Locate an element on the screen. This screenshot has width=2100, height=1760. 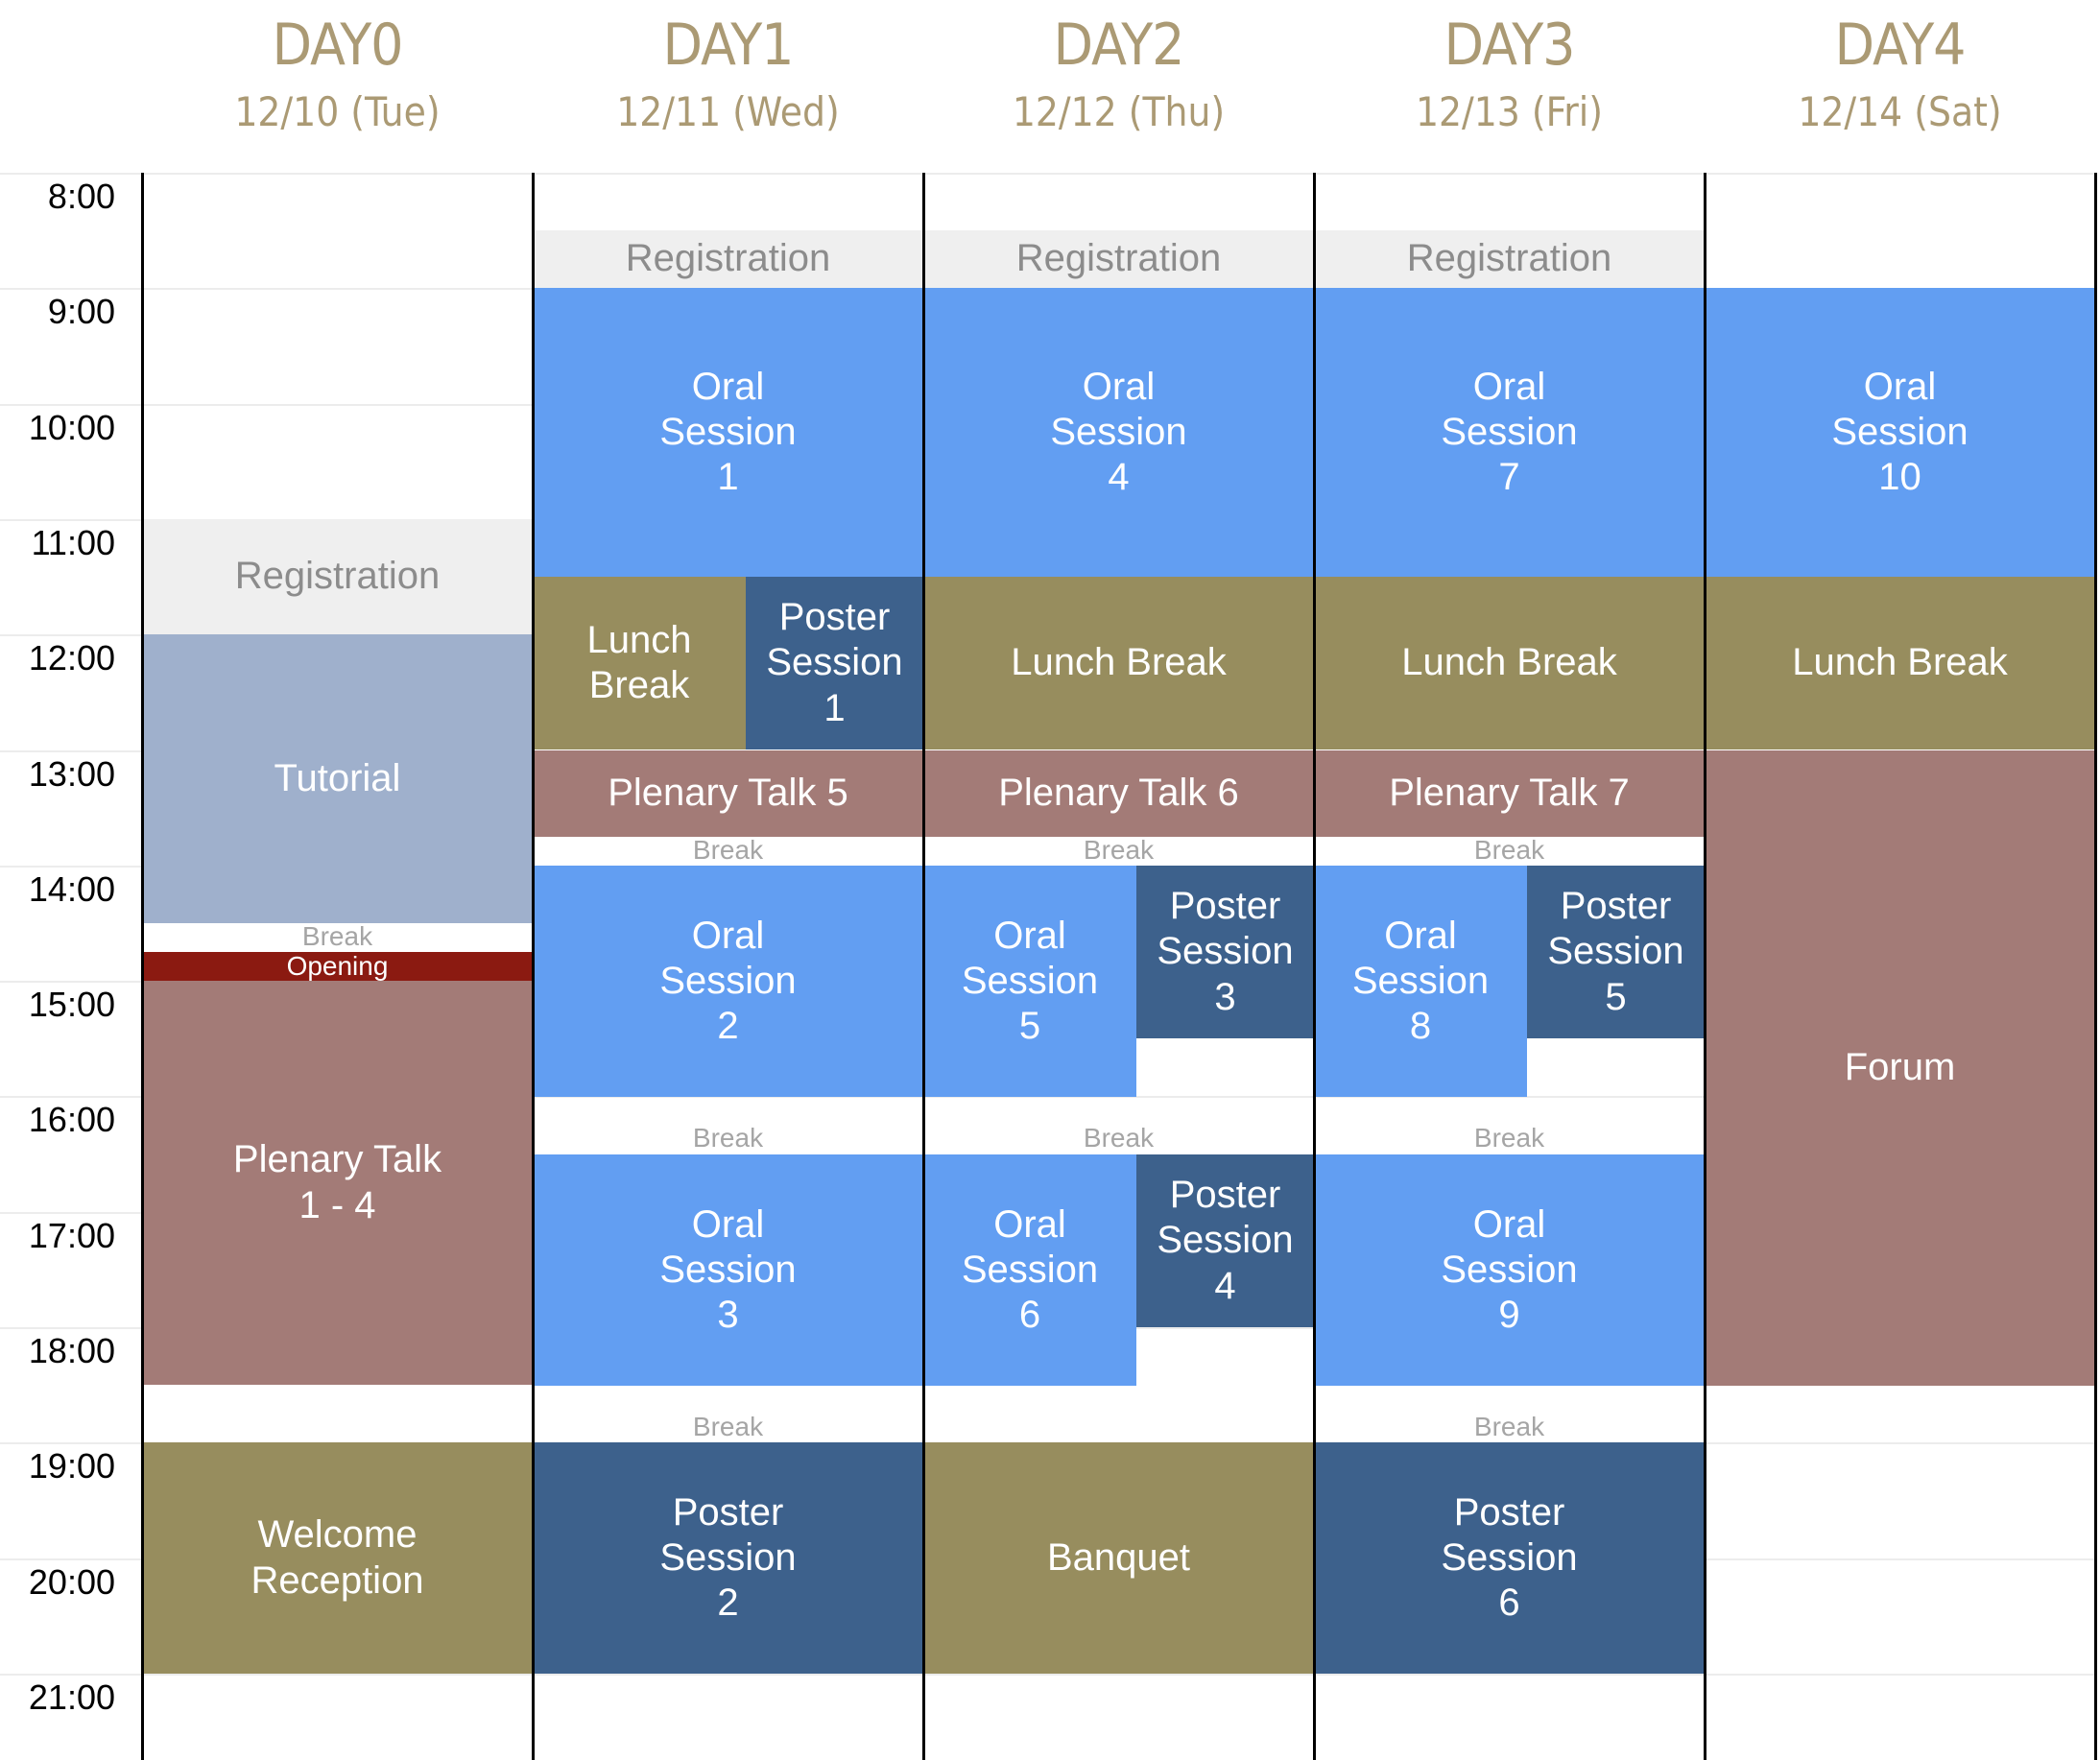
oral-block: Oral Session 7 is located at coordinates (1510, 432).